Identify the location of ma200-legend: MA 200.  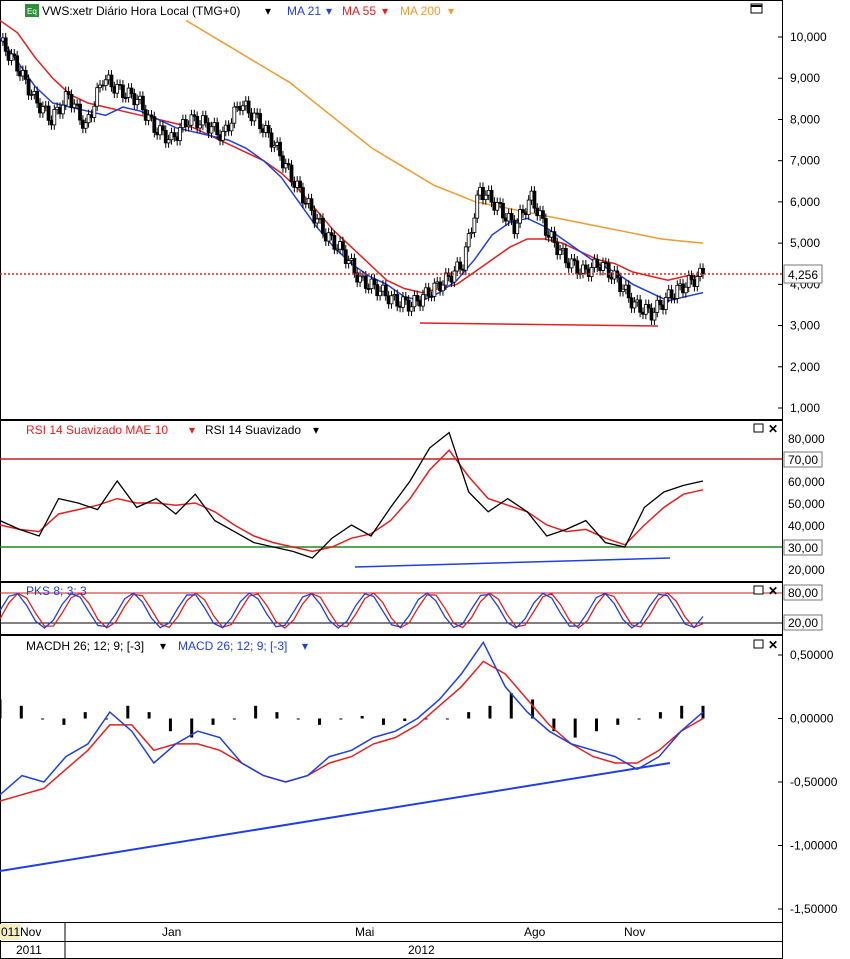
(420, 11).